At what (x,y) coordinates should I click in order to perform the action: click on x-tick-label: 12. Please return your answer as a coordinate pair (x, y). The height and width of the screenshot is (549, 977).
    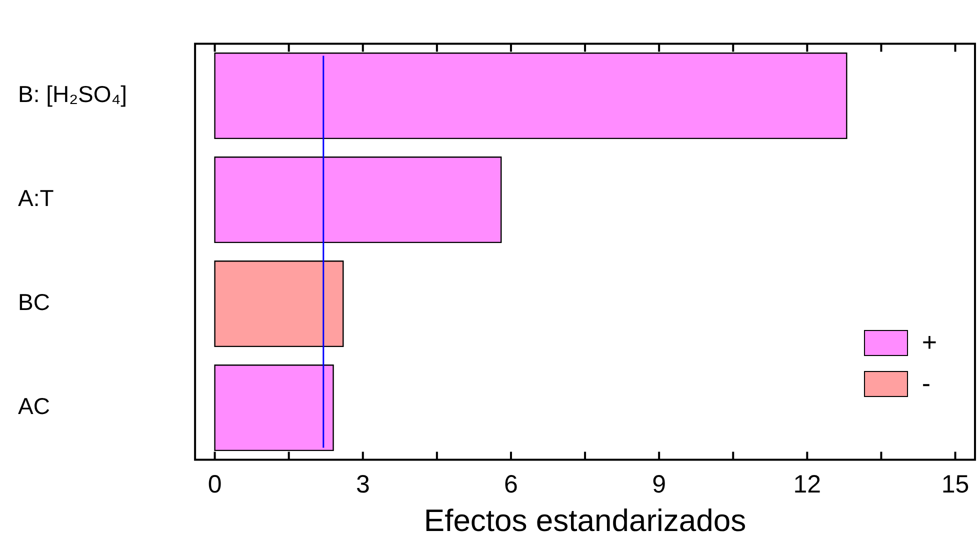
    Looking at the image, I should click on (807, 484).